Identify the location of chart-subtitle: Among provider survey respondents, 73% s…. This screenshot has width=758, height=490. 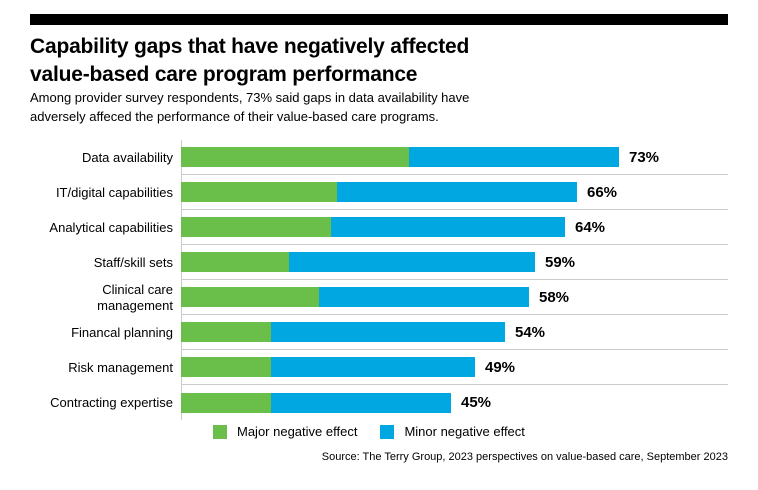
(249, 107).